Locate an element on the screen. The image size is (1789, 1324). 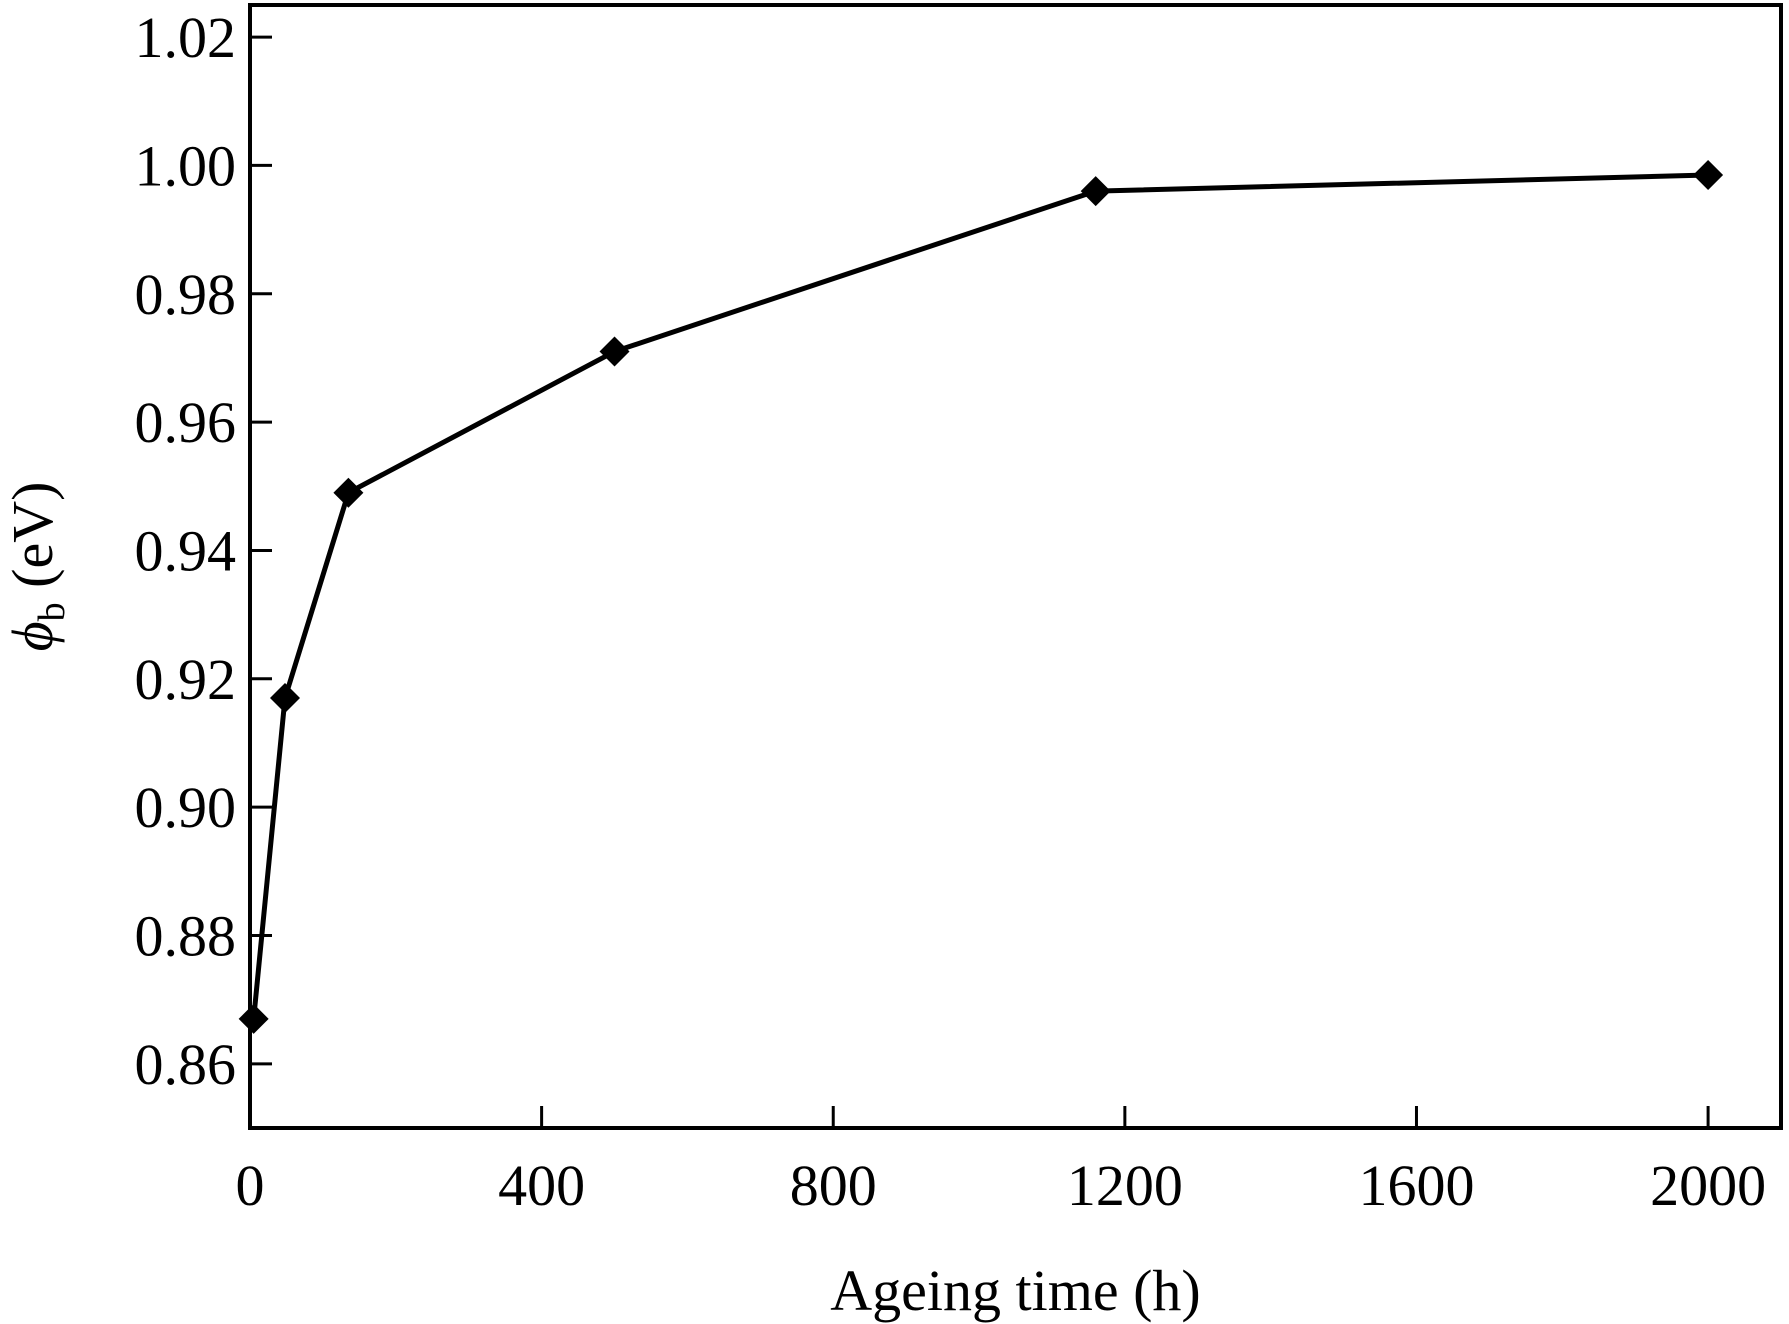
x-axis-title: Ageing time (h) is located at coordinates (1015, 1290).